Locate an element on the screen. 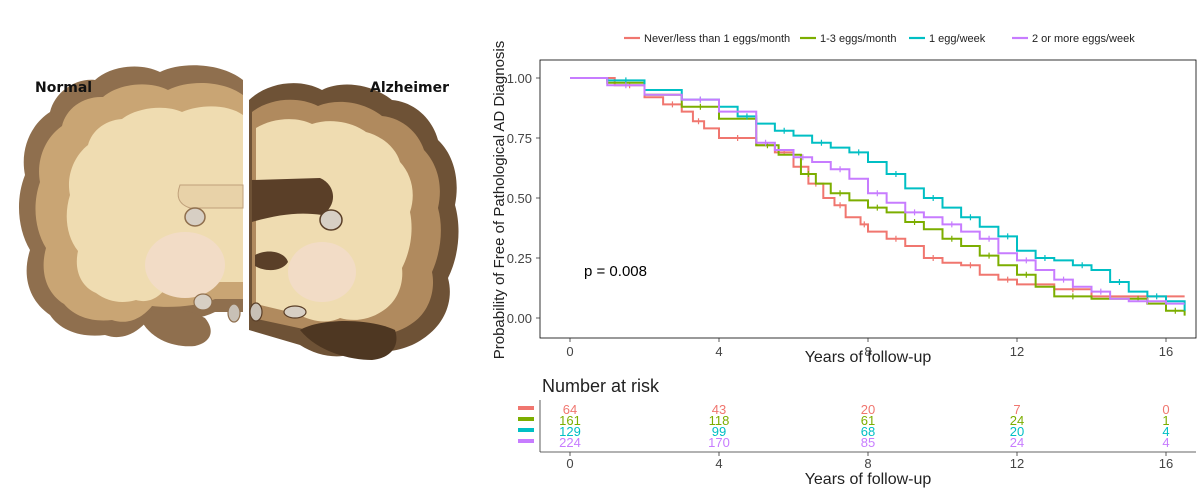  risk-count: 161 is located at coordinates (570, 420).